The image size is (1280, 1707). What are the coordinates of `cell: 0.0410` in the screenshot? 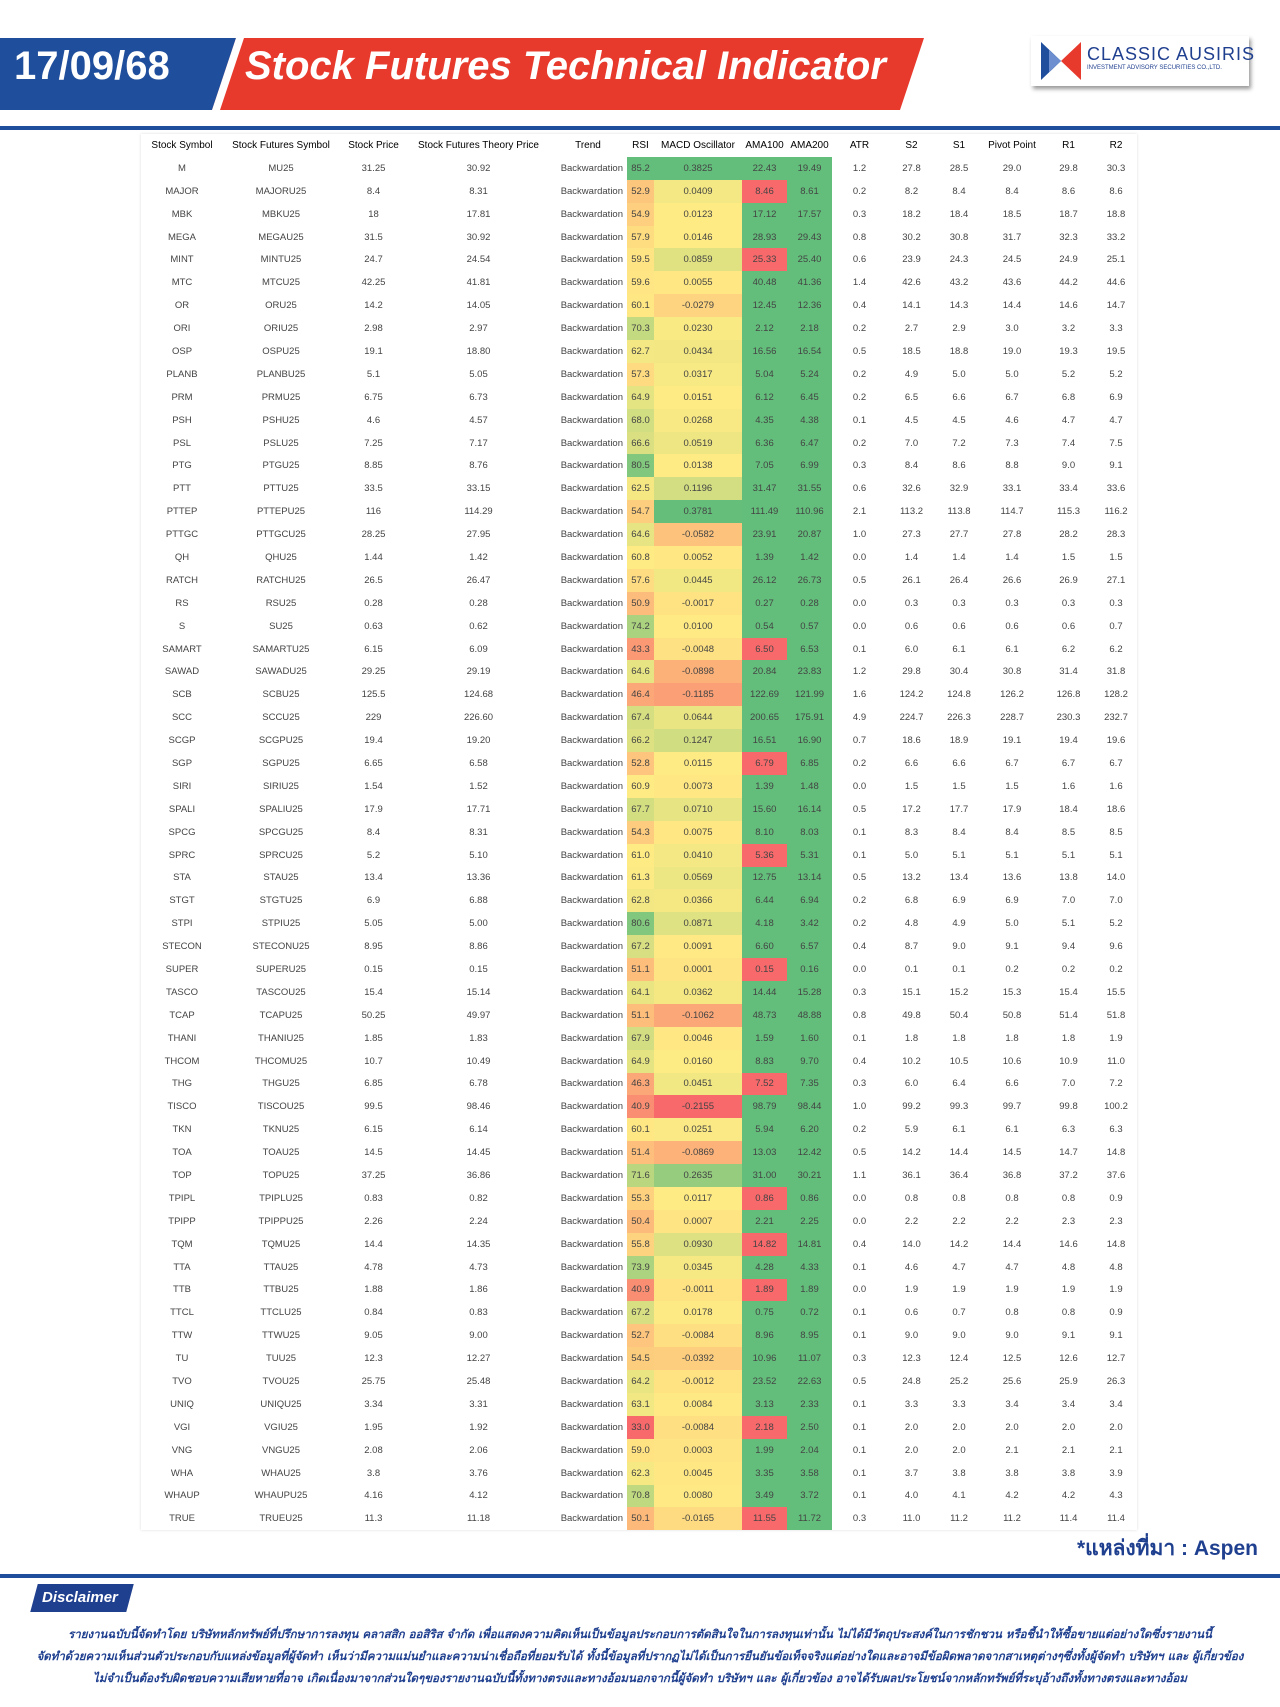 It's located at (698, 855).